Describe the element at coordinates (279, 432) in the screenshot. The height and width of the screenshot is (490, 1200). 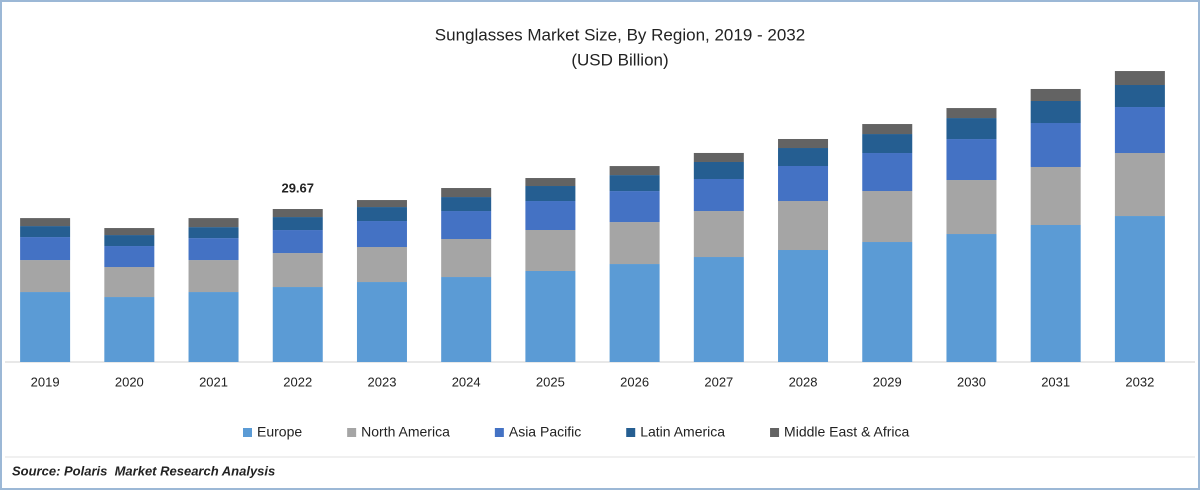
I see `legend-label: Europe` at that location.